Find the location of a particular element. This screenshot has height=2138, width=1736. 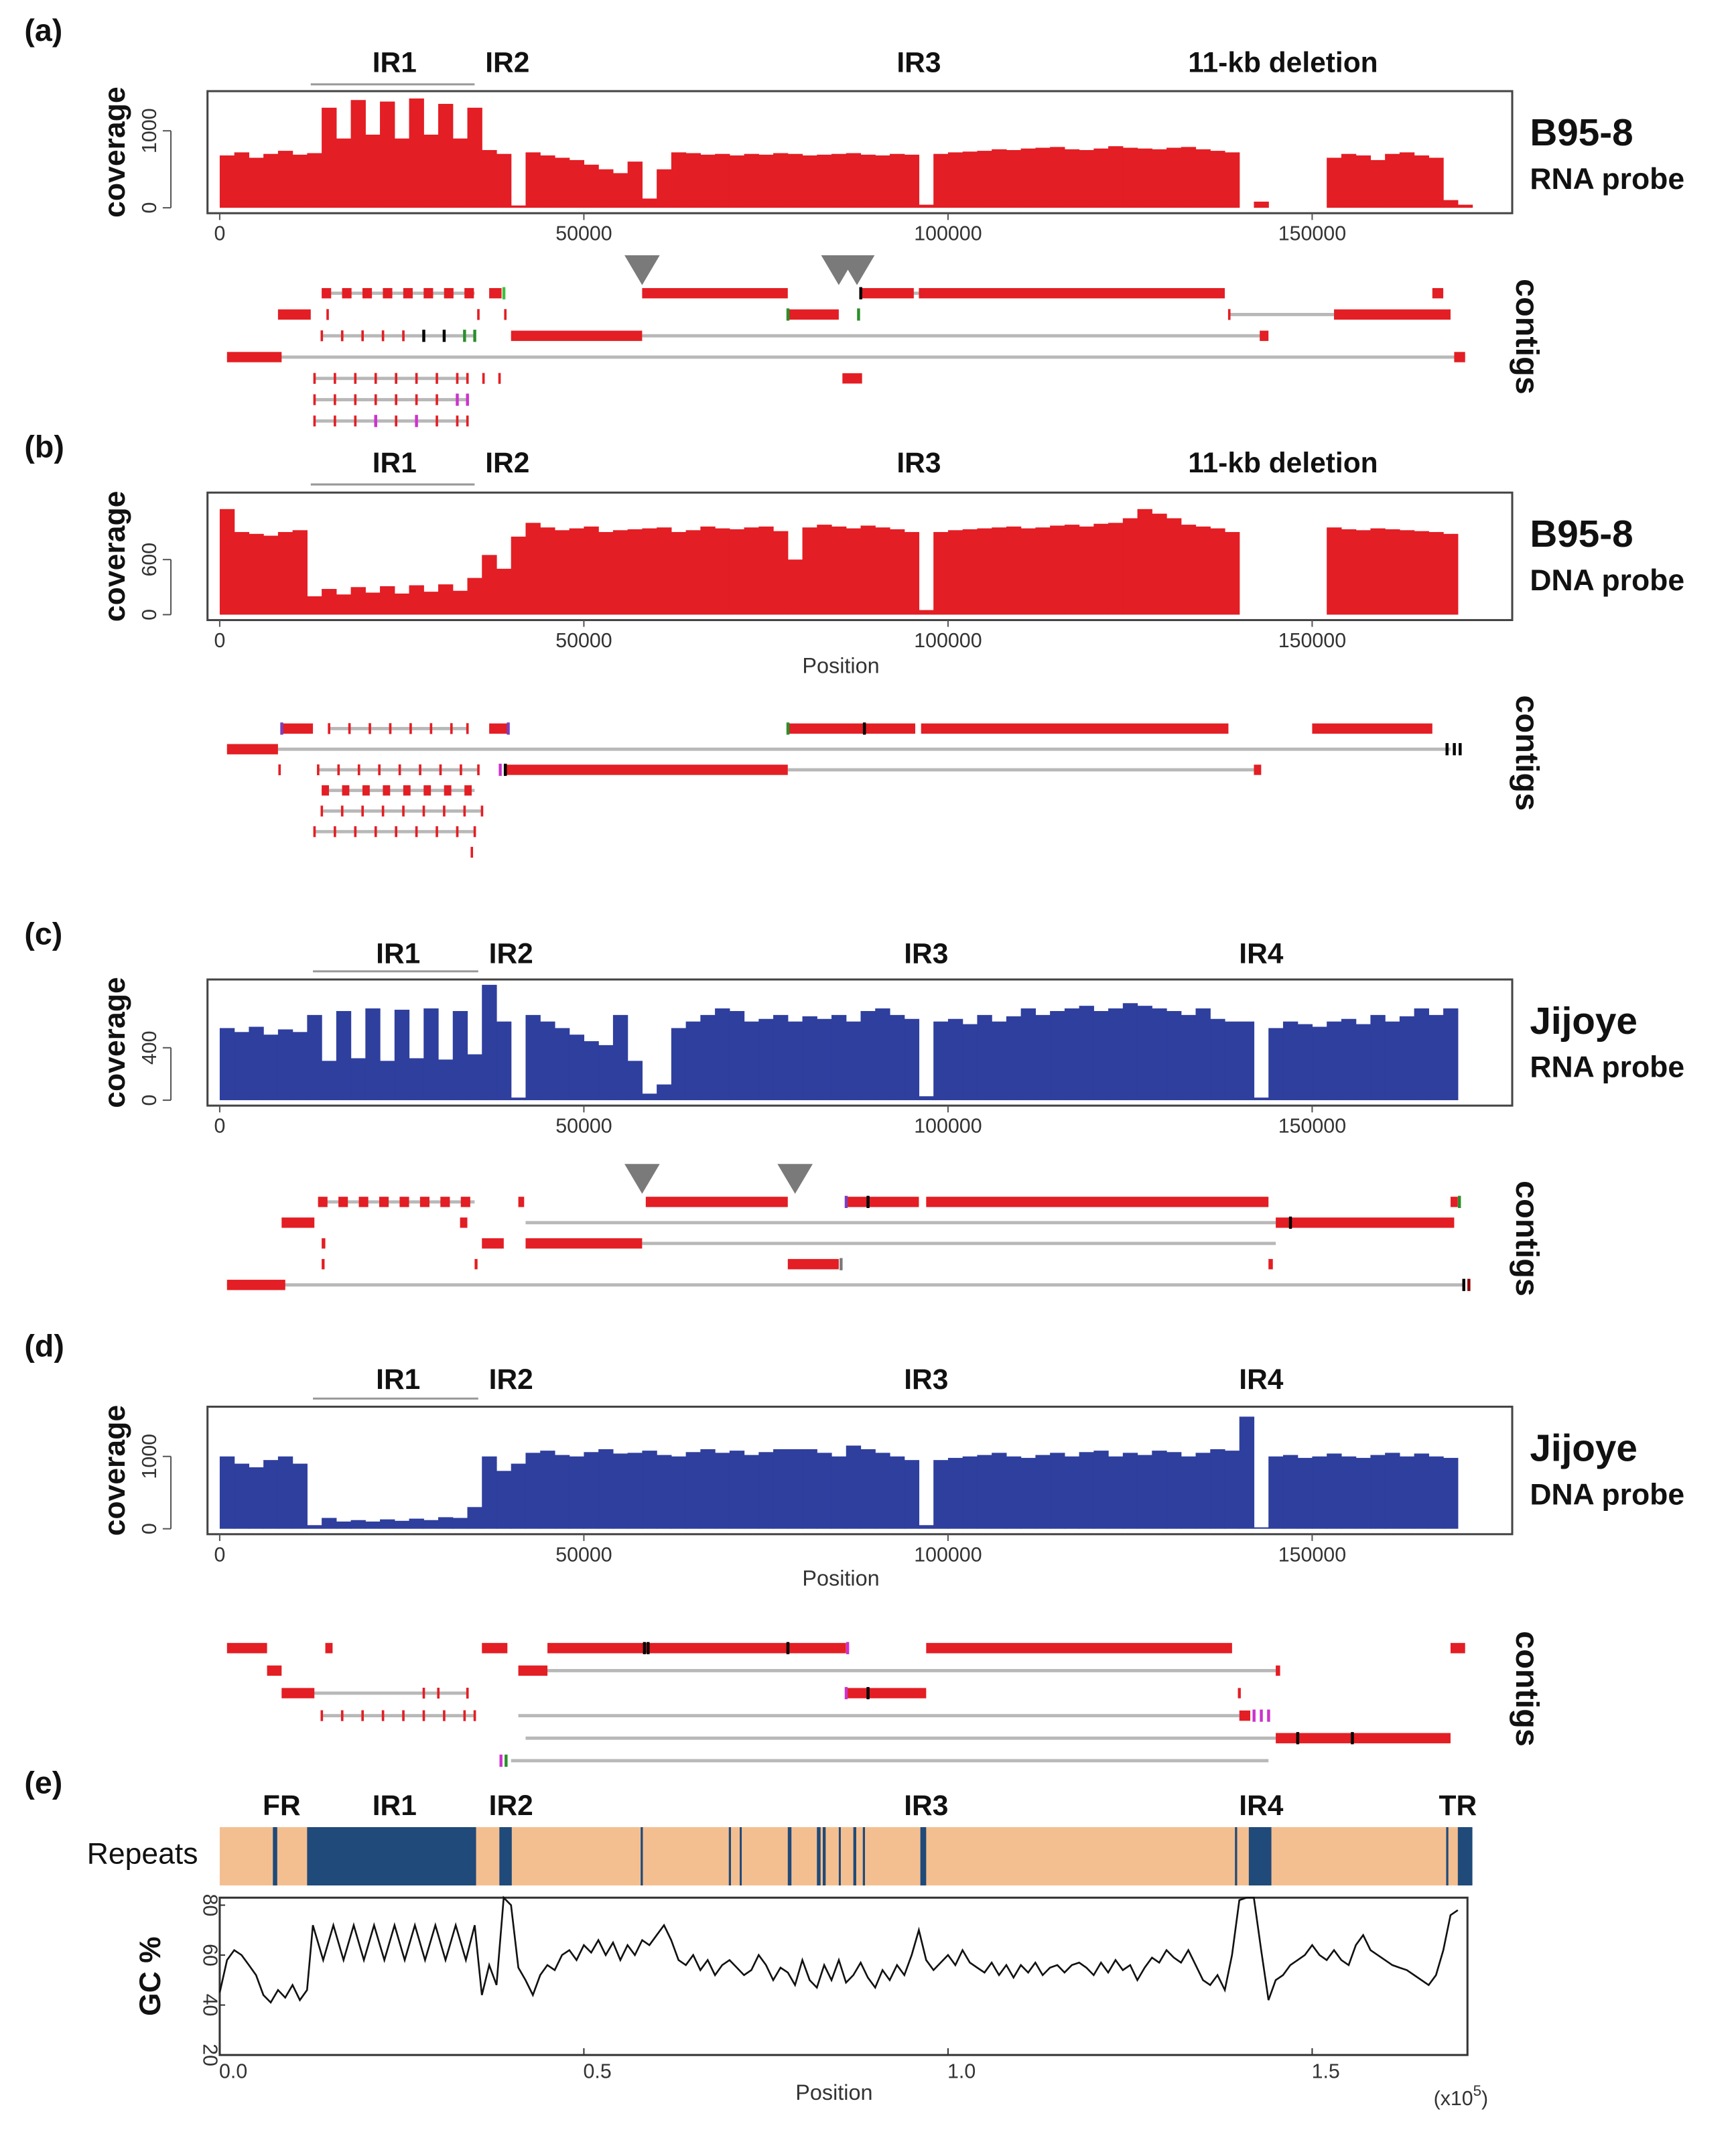

region-label: IR1 is located at coordinates (395, 464).